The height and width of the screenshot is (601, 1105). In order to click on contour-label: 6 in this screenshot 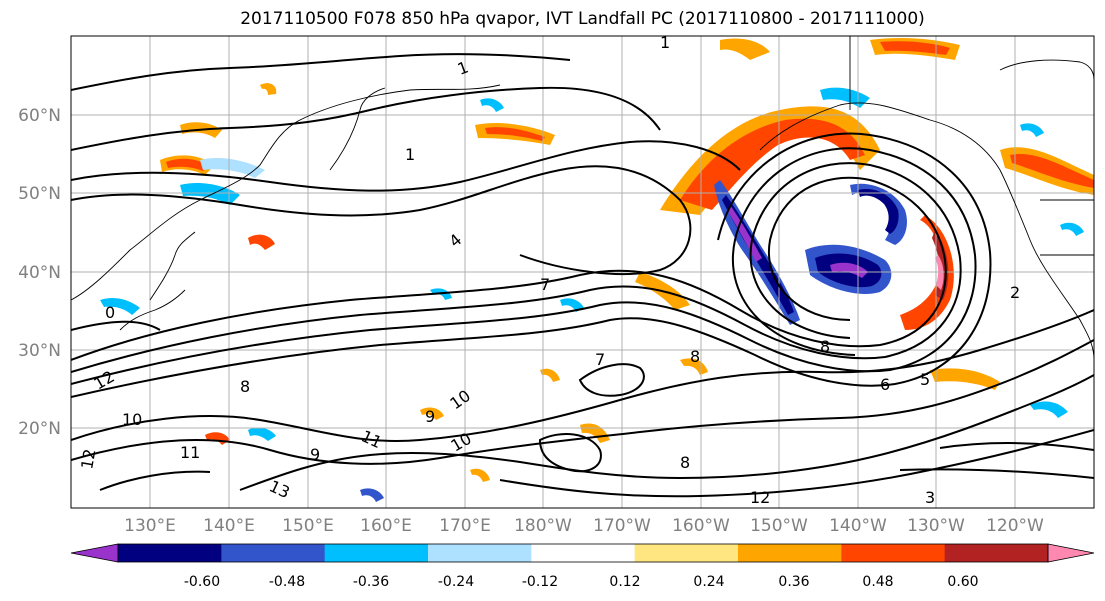, I will do `click(885, 384)`.